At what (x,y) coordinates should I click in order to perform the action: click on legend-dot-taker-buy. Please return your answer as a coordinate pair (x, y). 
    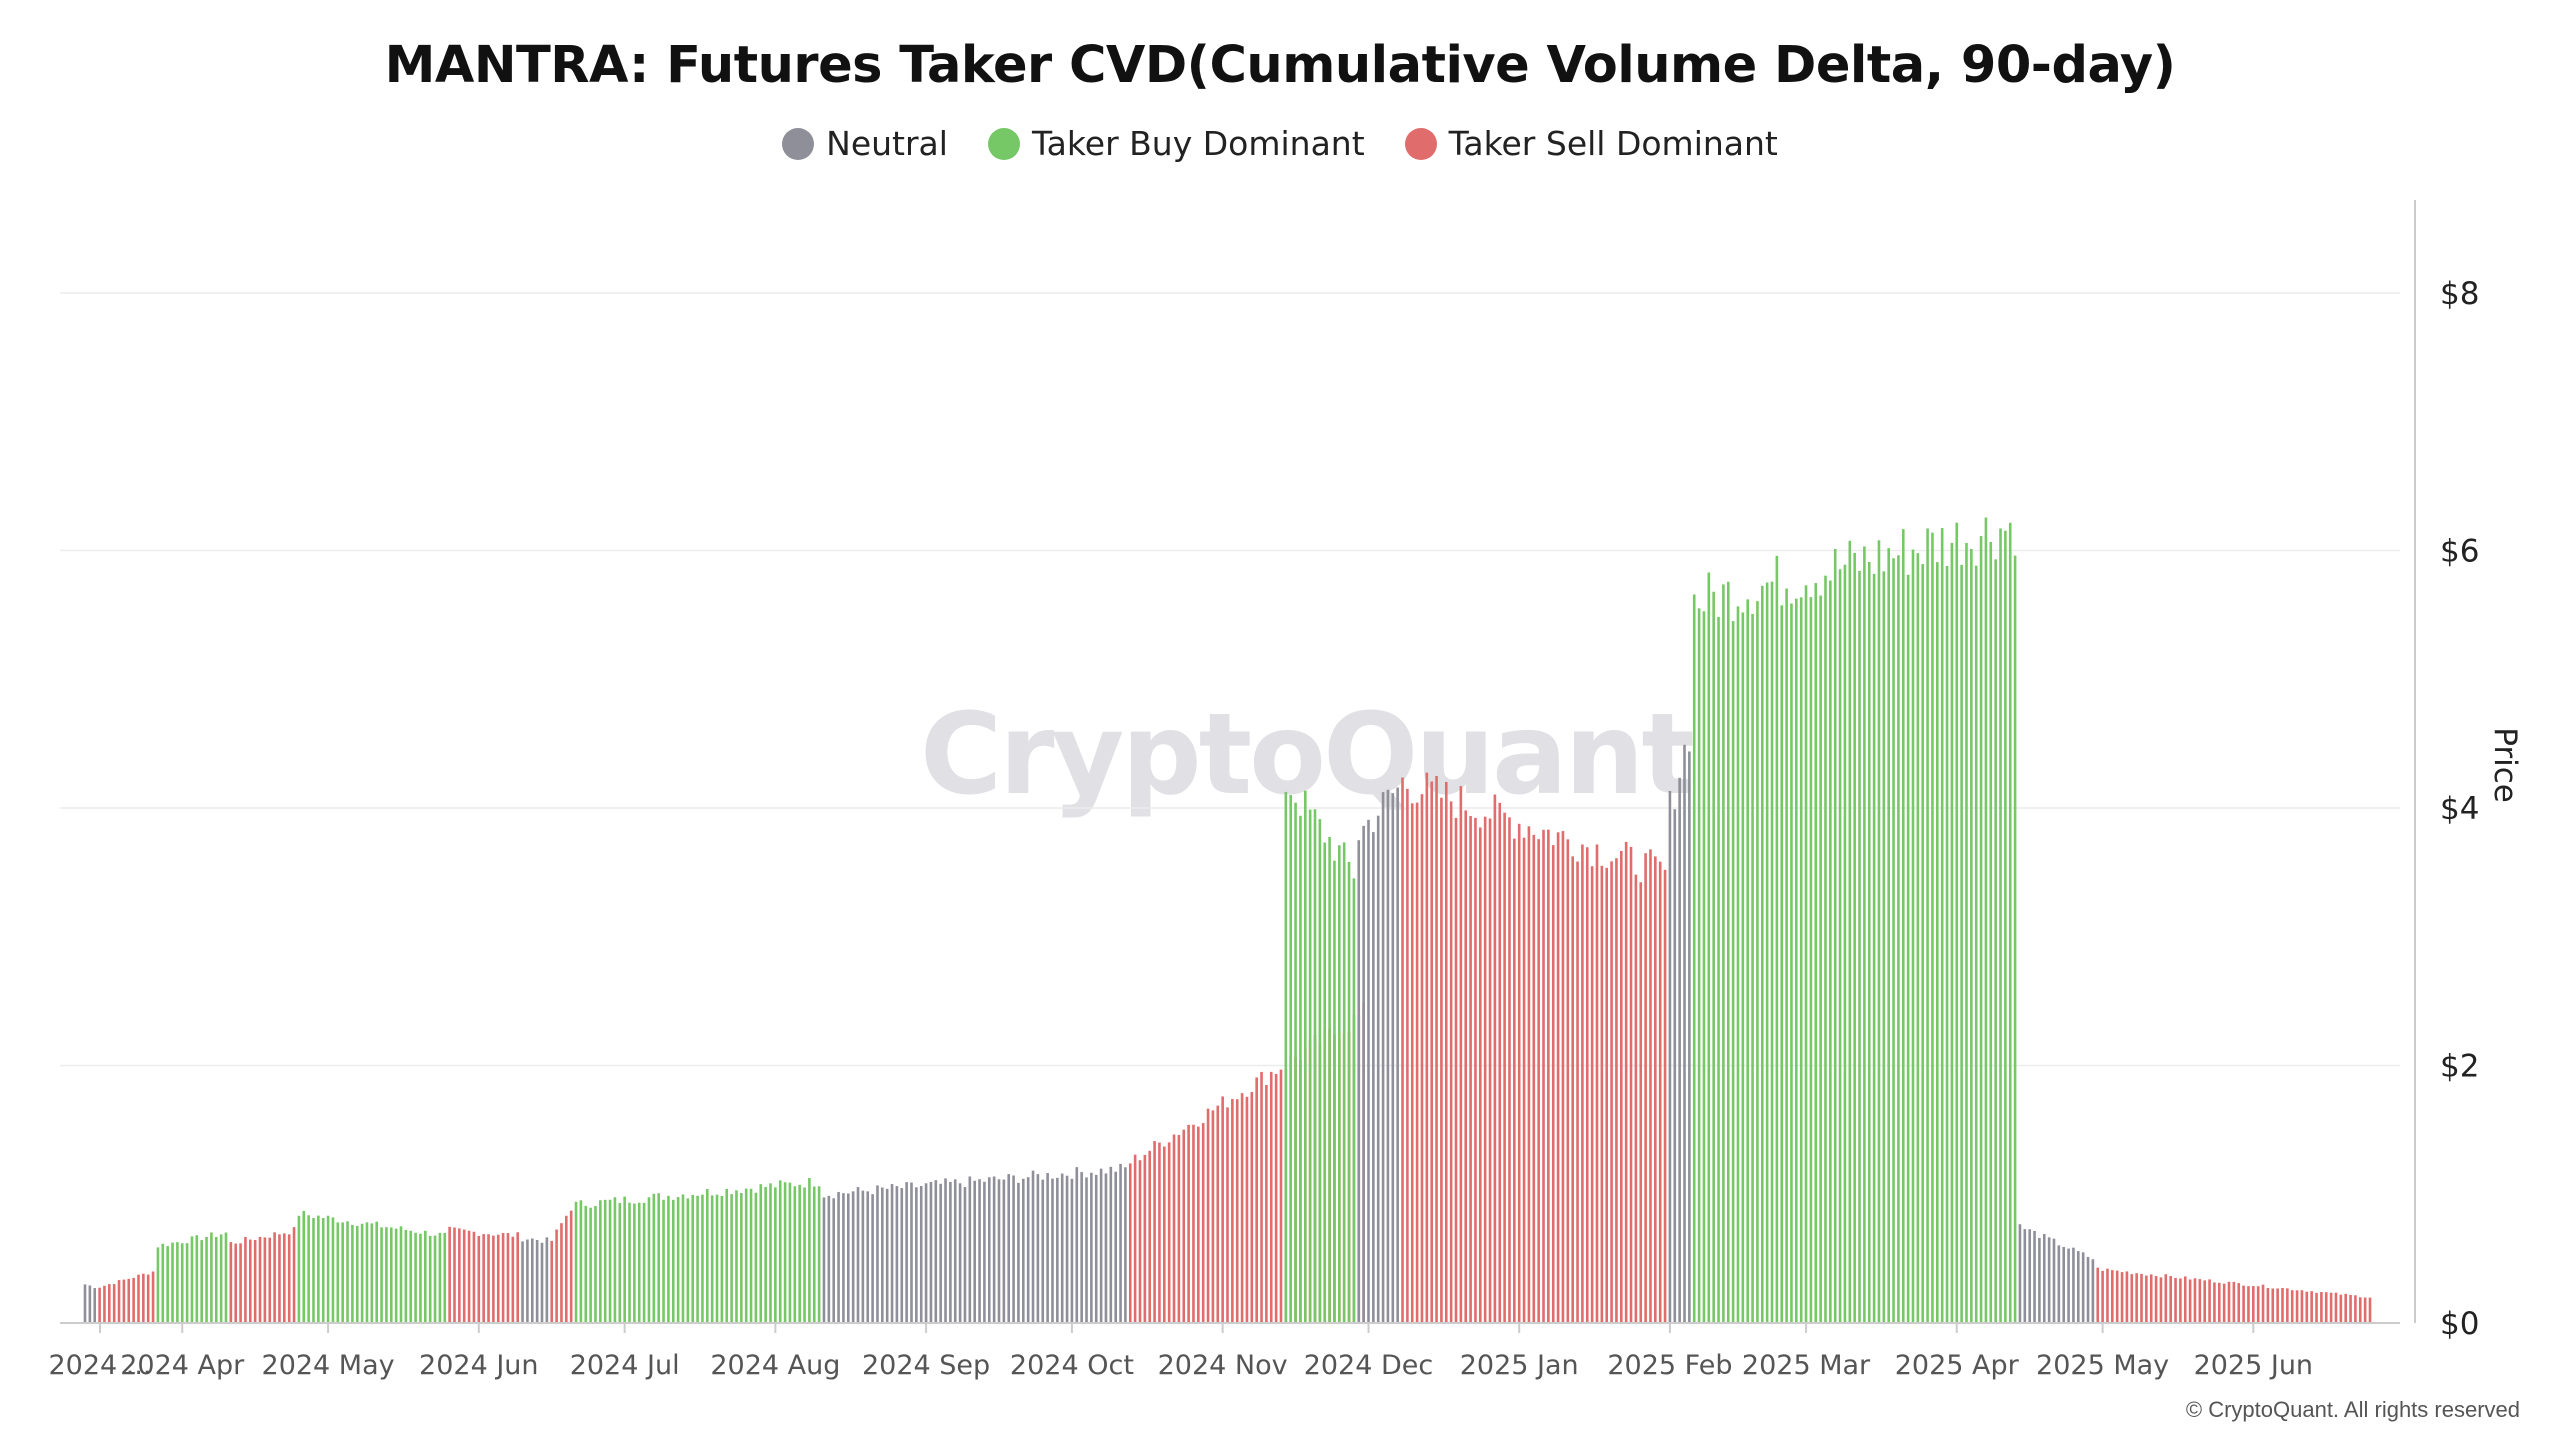
    Looking at the image, I should click on (1003, 143).